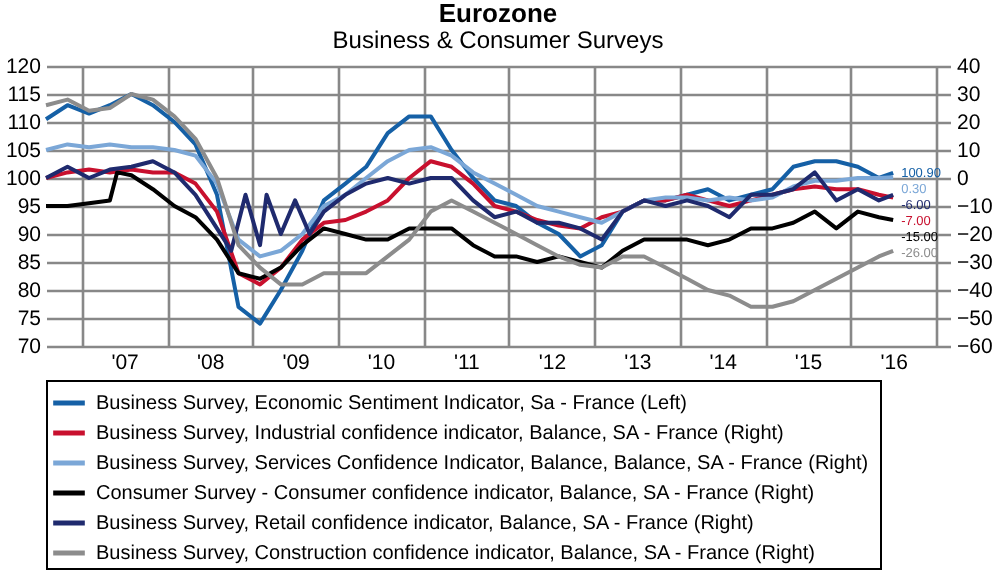 The image size is (1000, 586). I want to click on x-tick-label: '08, so click(211, 363).